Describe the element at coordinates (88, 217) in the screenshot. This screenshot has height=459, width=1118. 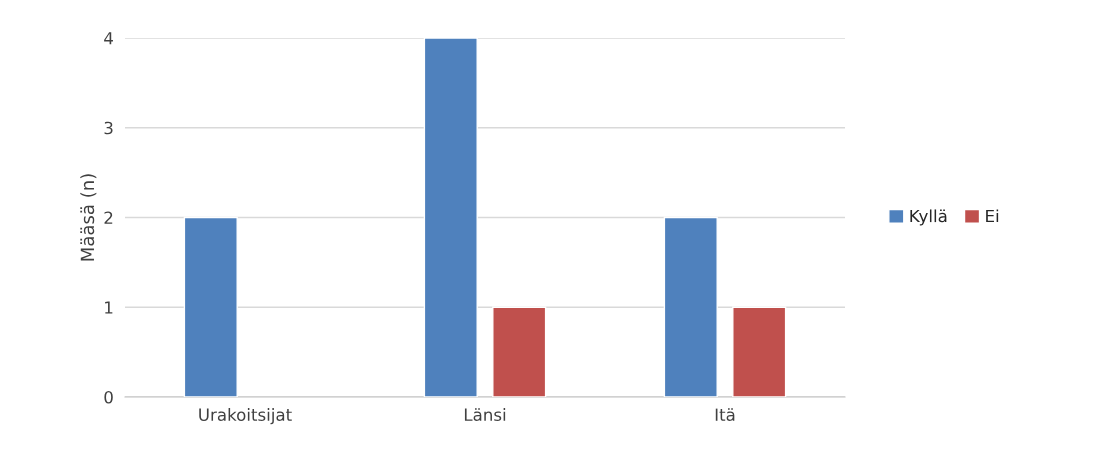
I see `y-axis-title: Määsä (n)` at that location.